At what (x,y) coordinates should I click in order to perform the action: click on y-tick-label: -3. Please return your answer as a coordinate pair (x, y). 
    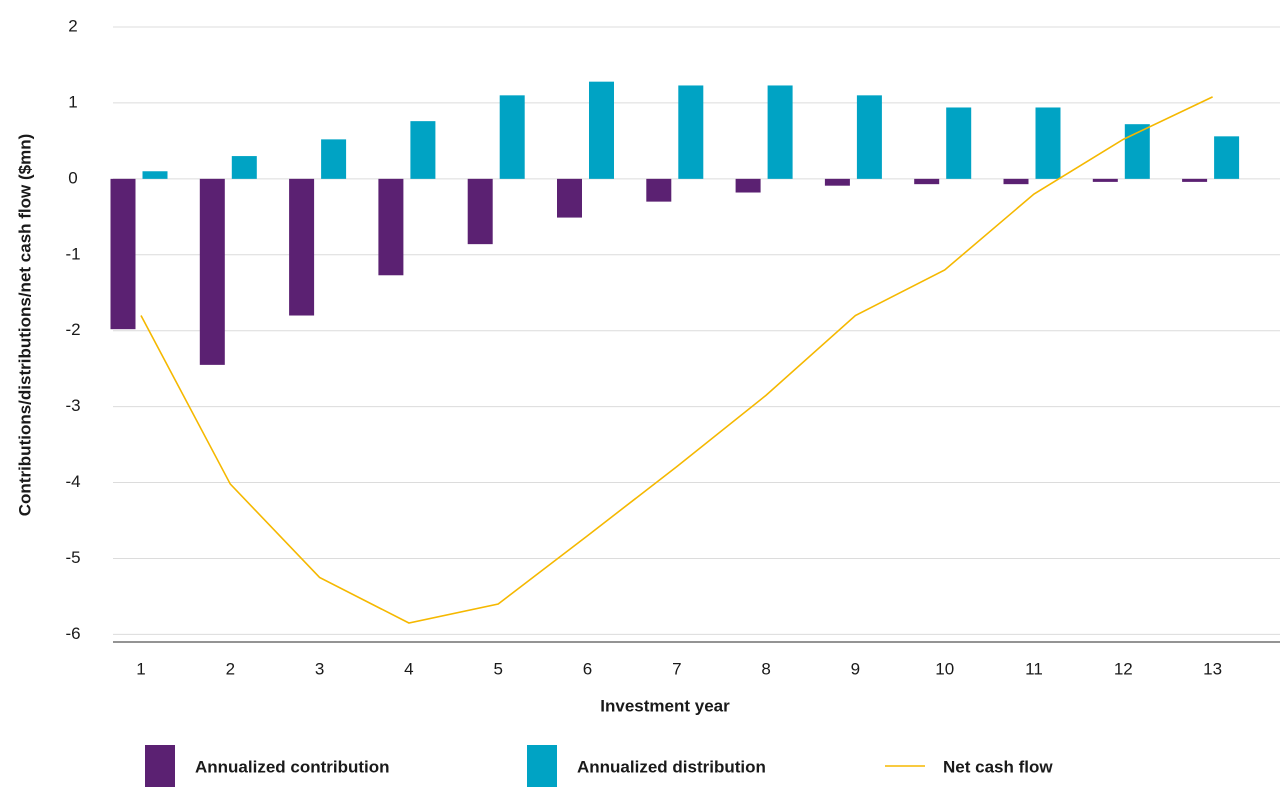
    Looking at the image, I should click on (72, 405).